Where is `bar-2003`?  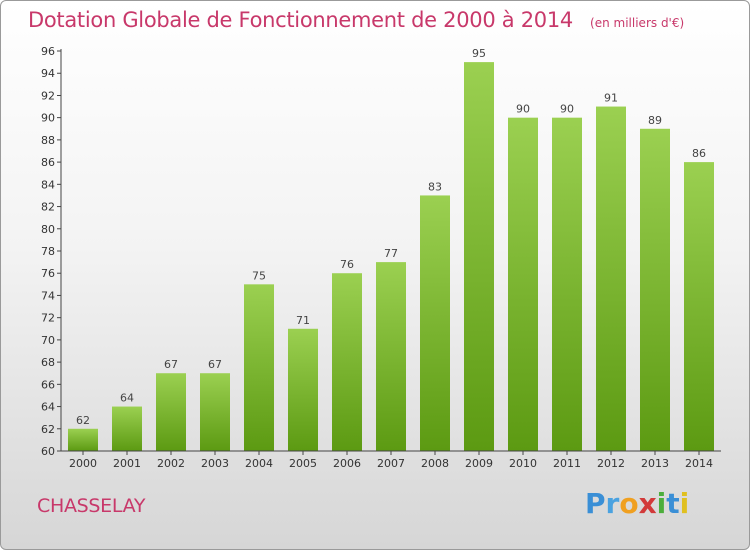 bar-2003 is located at coordinates (215, 412).